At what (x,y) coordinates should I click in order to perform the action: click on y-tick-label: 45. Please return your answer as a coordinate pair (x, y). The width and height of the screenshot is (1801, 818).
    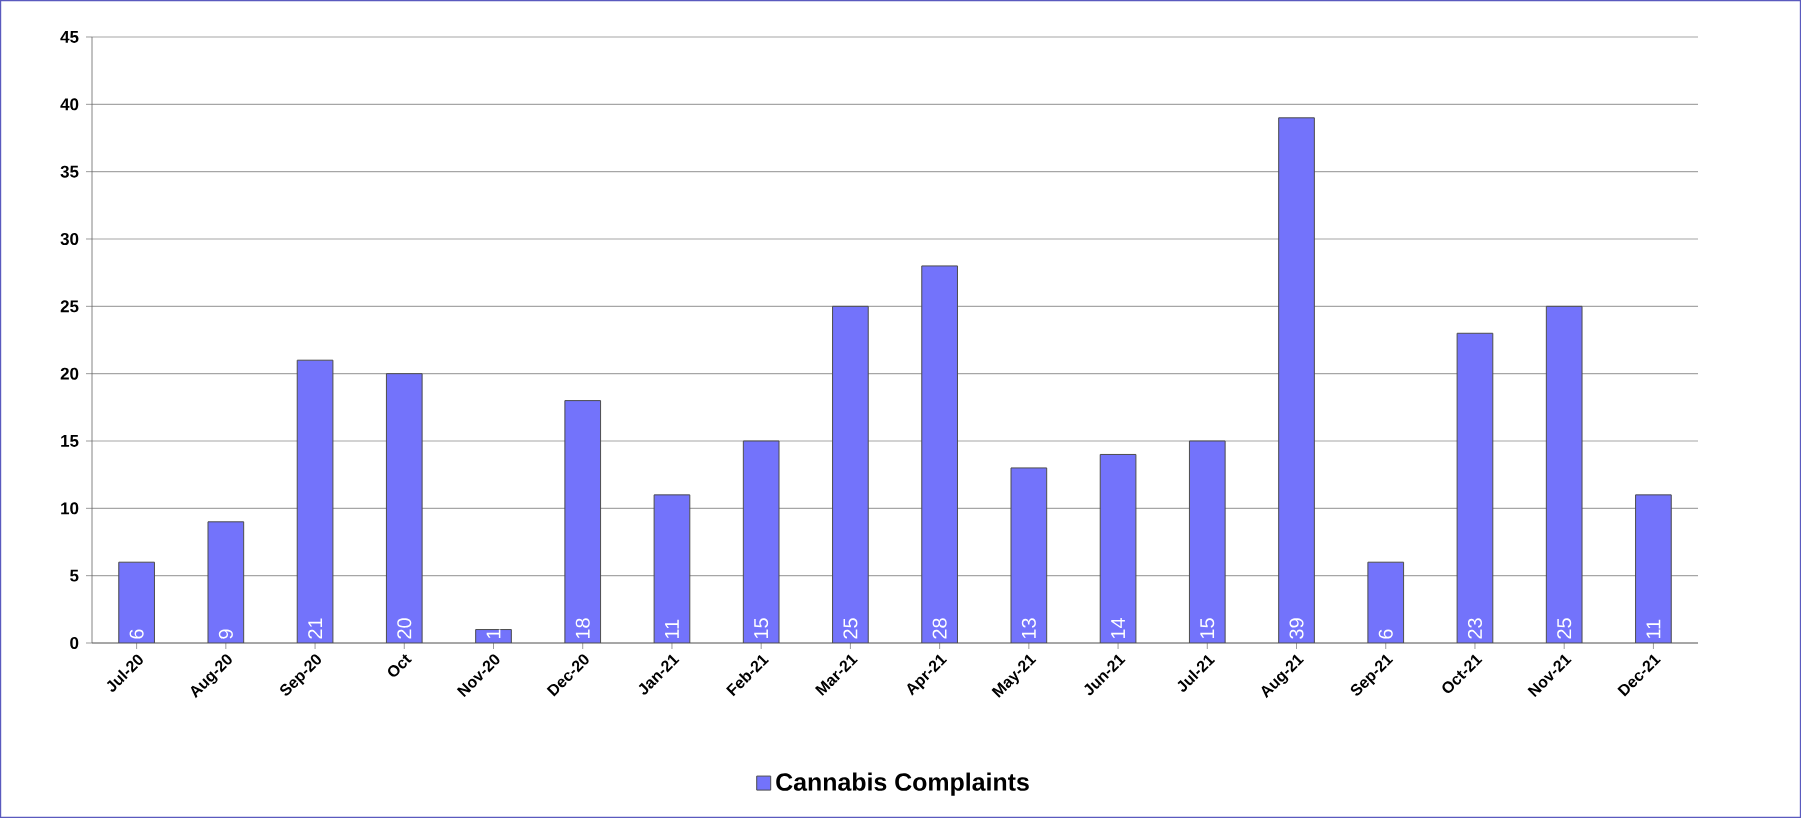
    Looking at the image, I should click on (69, 37).